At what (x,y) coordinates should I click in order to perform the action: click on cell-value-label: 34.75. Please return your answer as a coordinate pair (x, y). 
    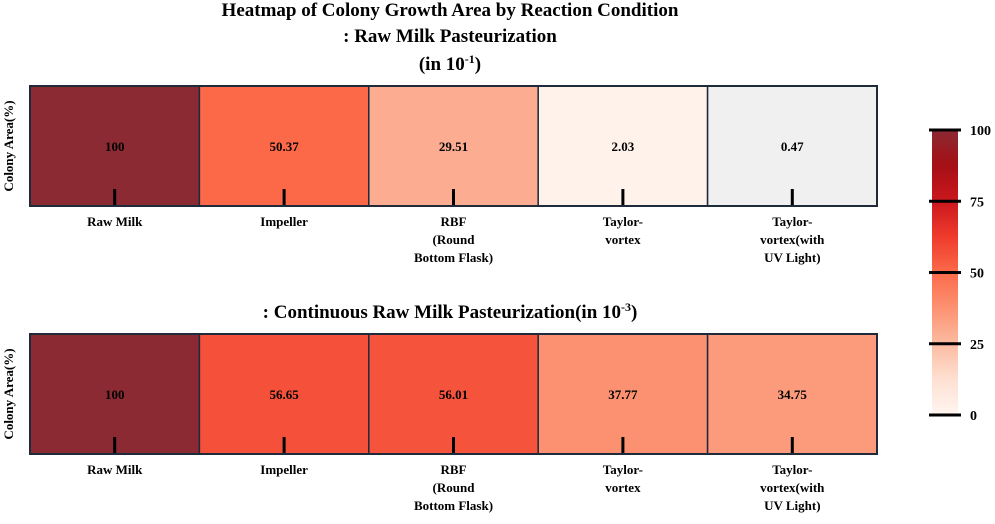
    Looking at the image, I should click on (793, 394).